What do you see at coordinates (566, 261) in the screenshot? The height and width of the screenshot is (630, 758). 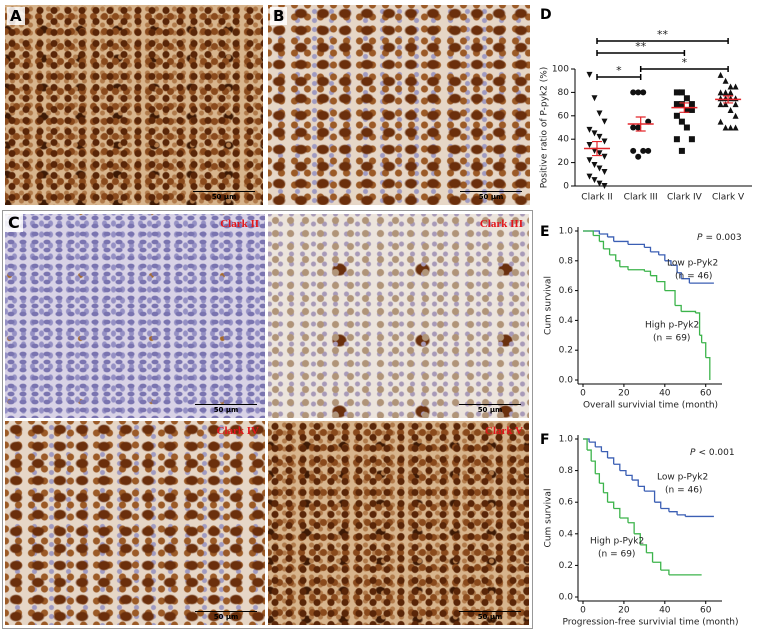 I see `y-tick-label: 0.8` at bounding box center [566, 261].